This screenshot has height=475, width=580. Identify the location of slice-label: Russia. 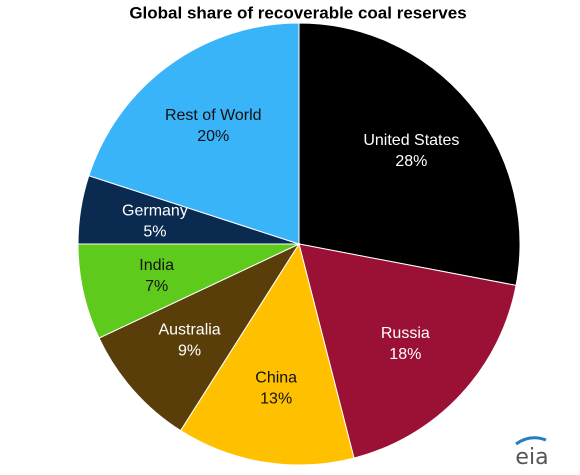
(405, 333).